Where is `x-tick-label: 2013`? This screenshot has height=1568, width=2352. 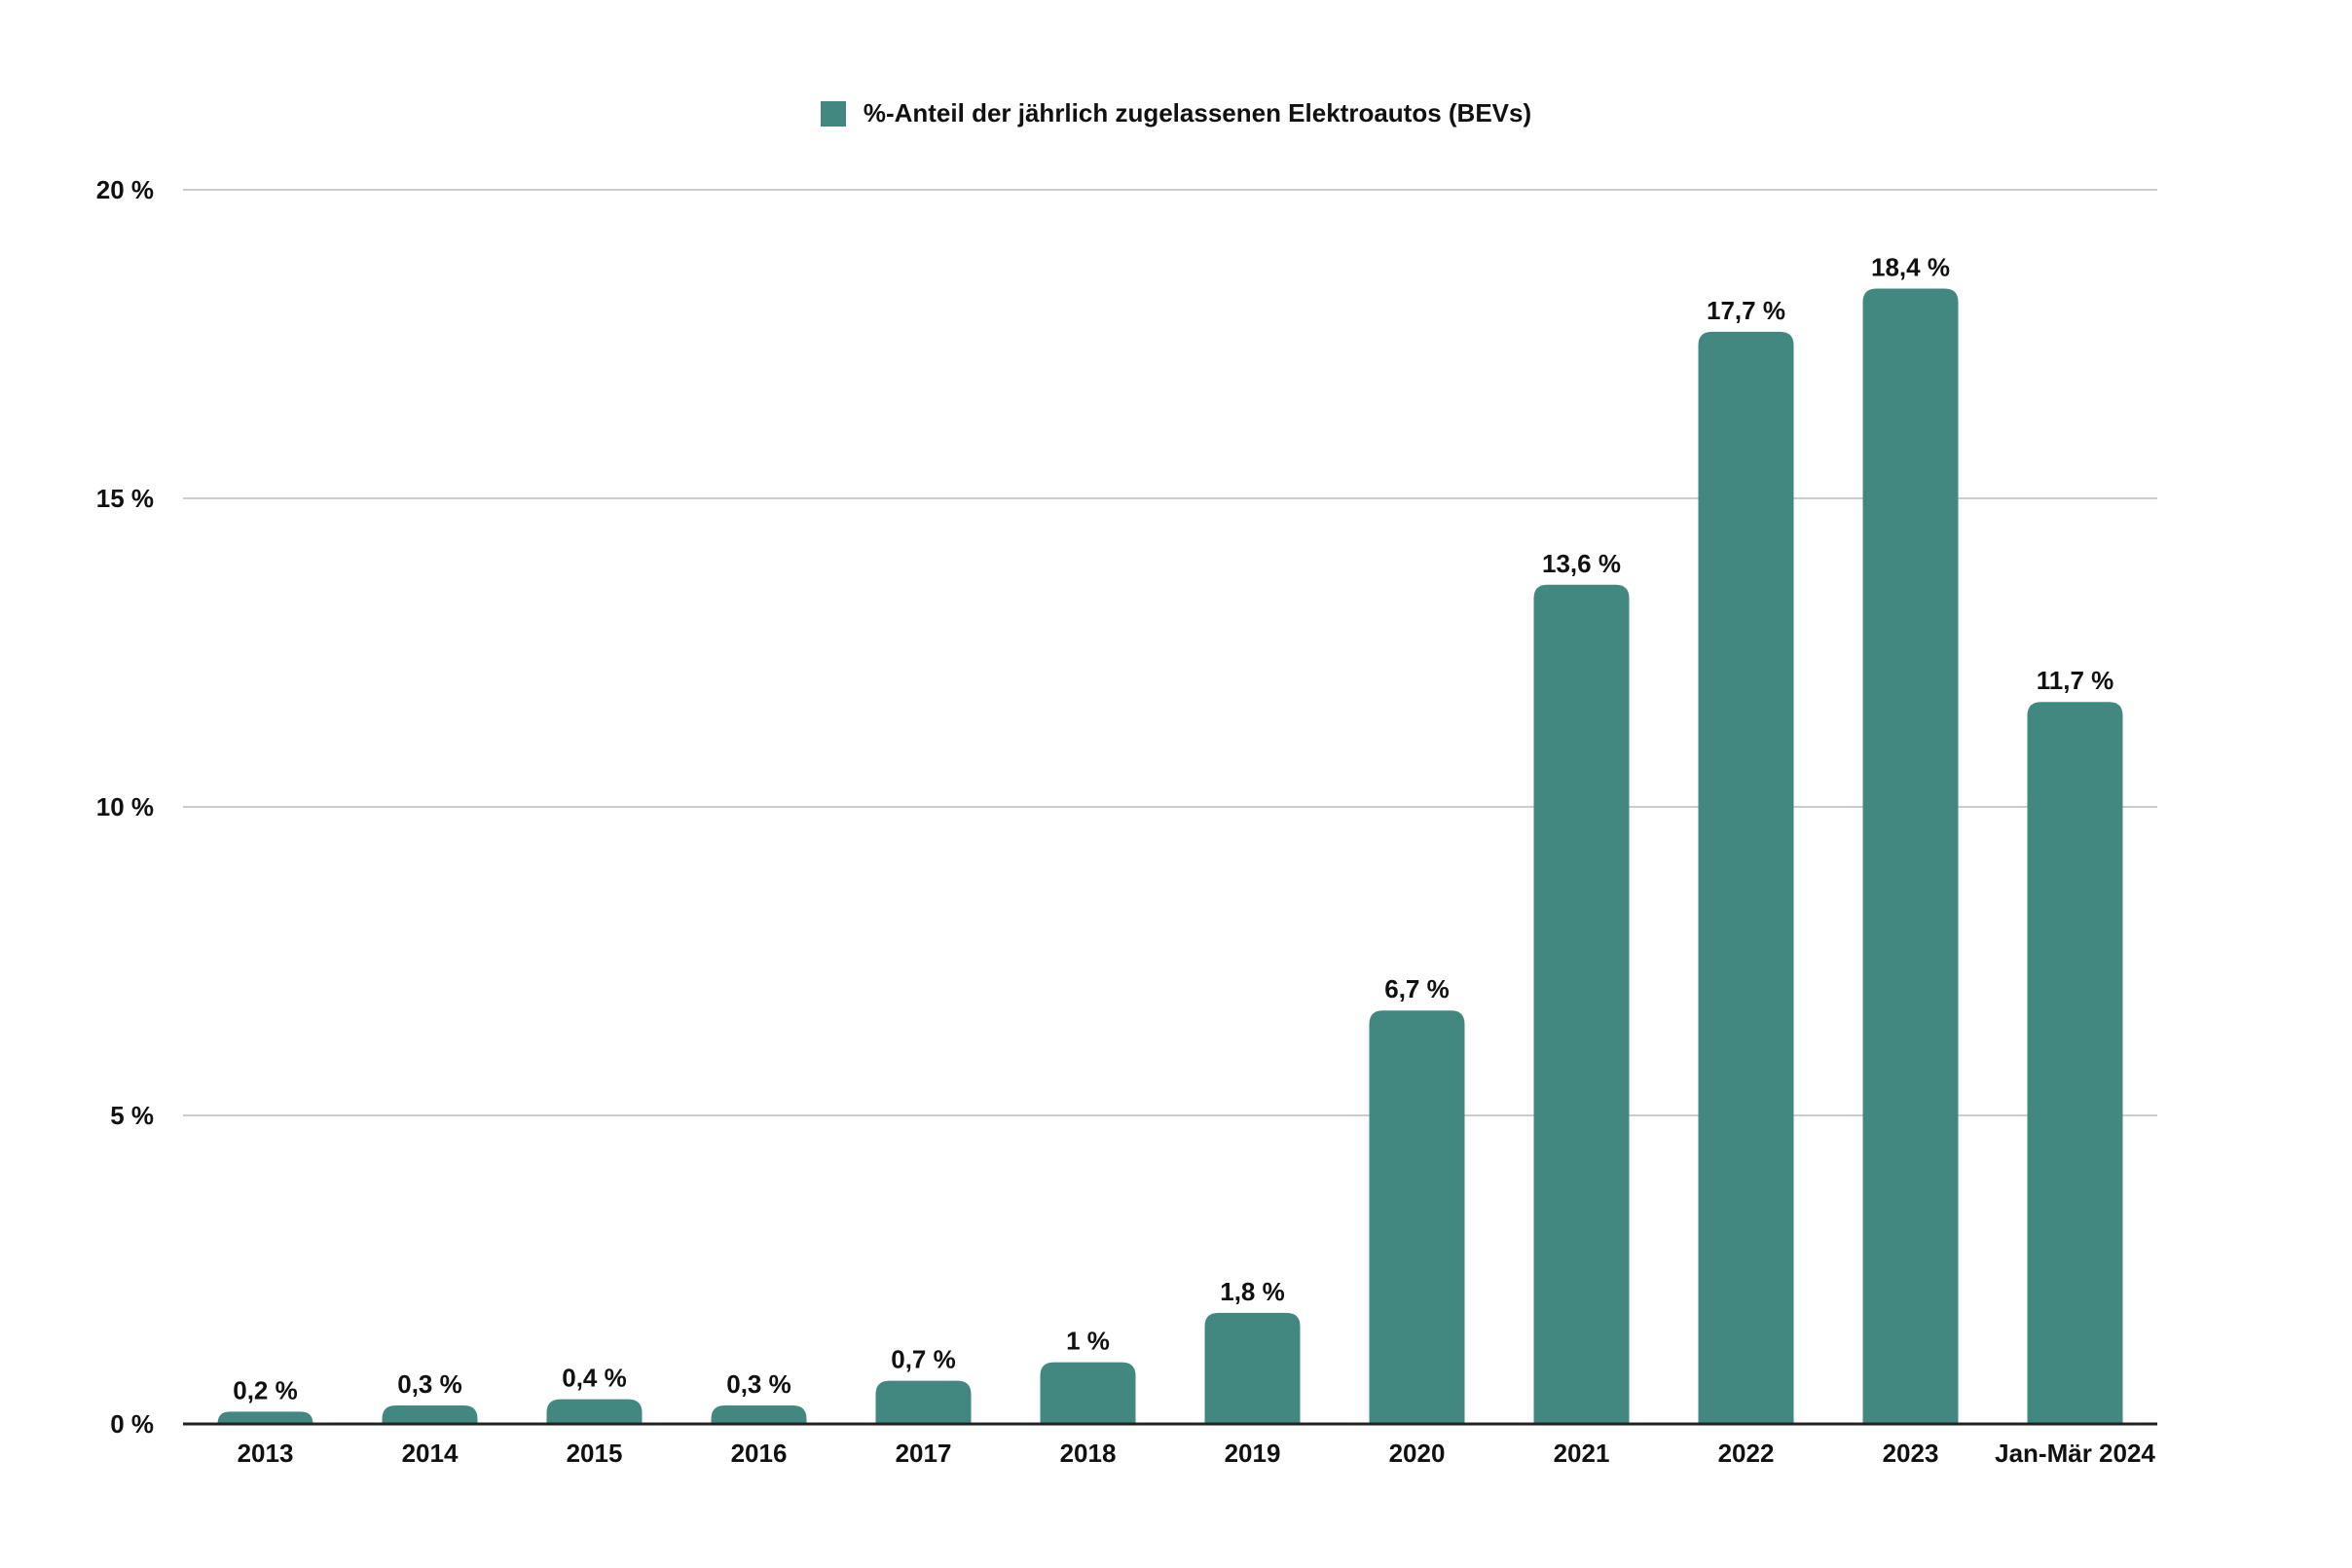
x-tick-label: 2013 is located at coordinates (266, 1453).